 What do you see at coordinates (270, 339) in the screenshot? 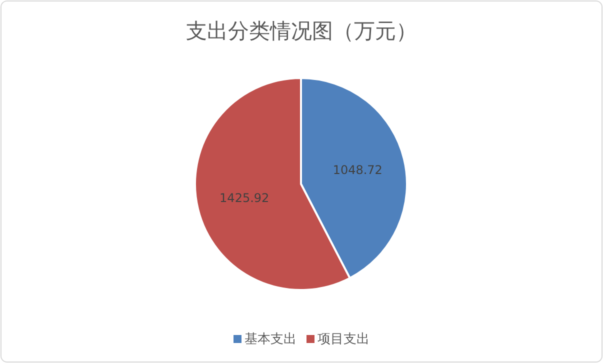
I see `legend-label: 基本支出` at bounding box center [270, 339].